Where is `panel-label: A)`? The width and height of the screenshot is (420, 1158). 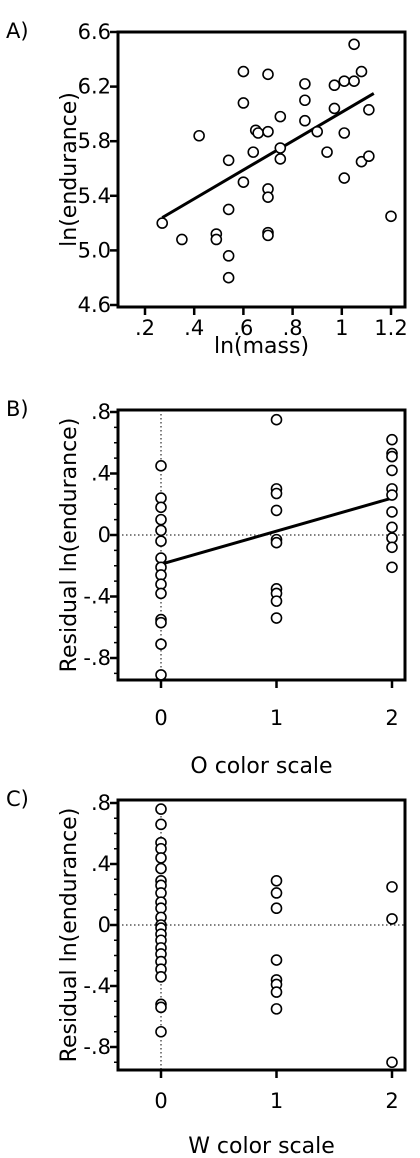
panel-label: A) is located at coordinates (17, 31).